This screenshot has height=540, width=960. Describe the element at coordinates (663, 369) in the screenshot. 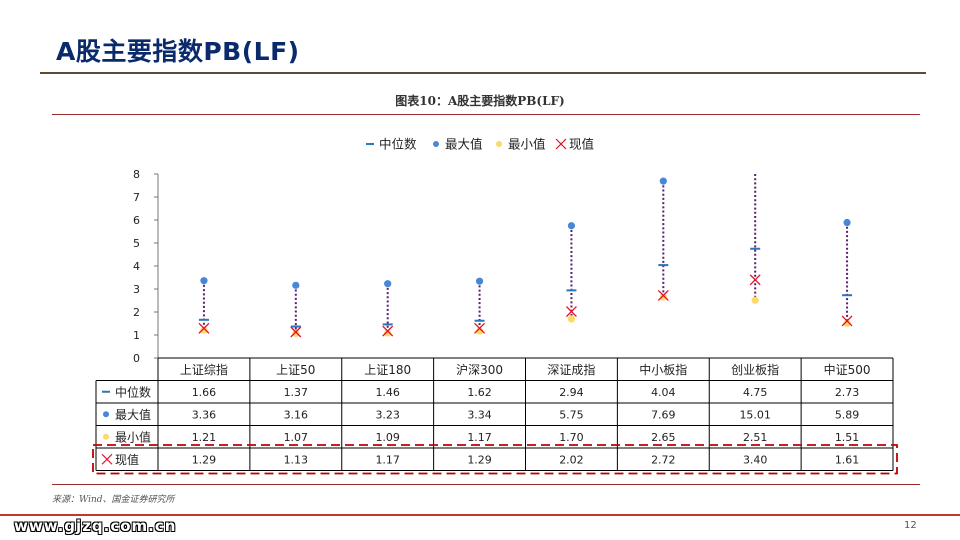

I see `category-label: 中小板指` at that location.